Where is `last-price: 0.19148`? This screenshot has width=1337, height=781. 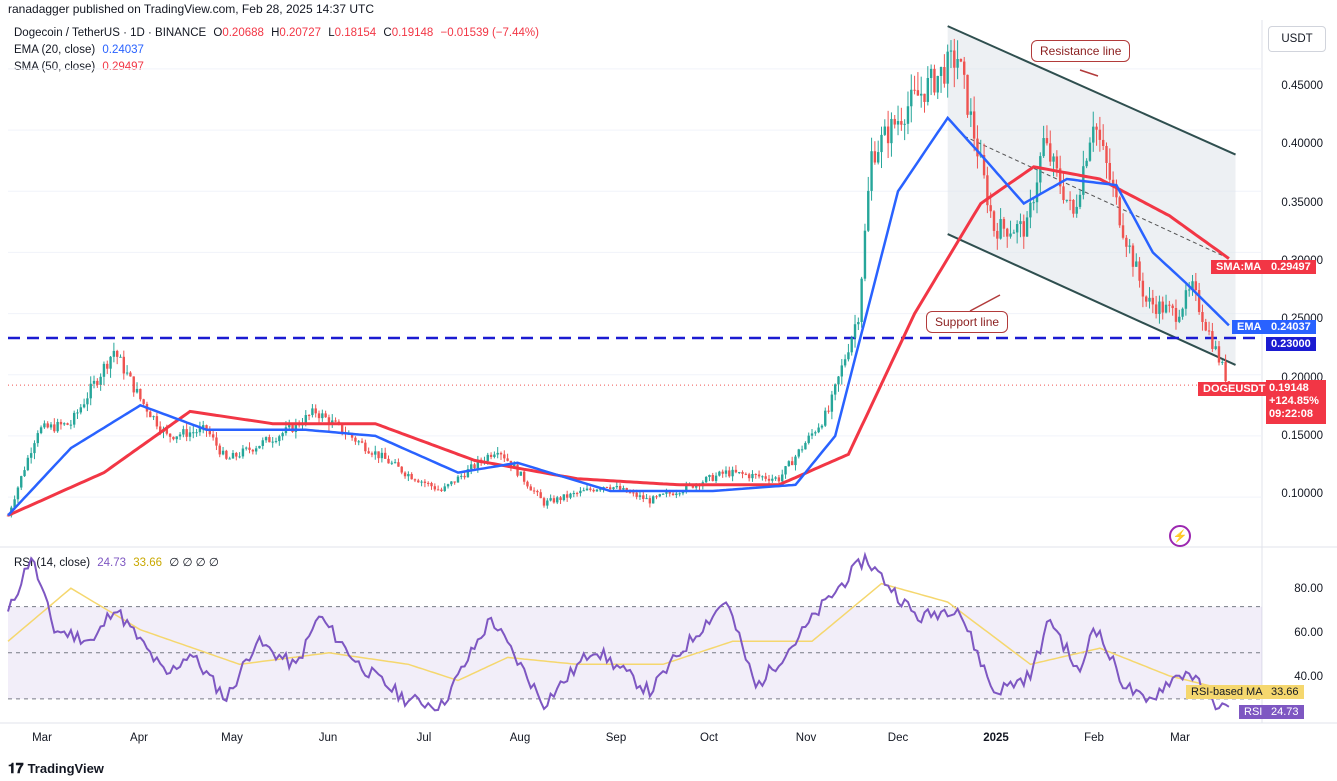
last-price: 0.19148 is located at coordinates (1289, 388).